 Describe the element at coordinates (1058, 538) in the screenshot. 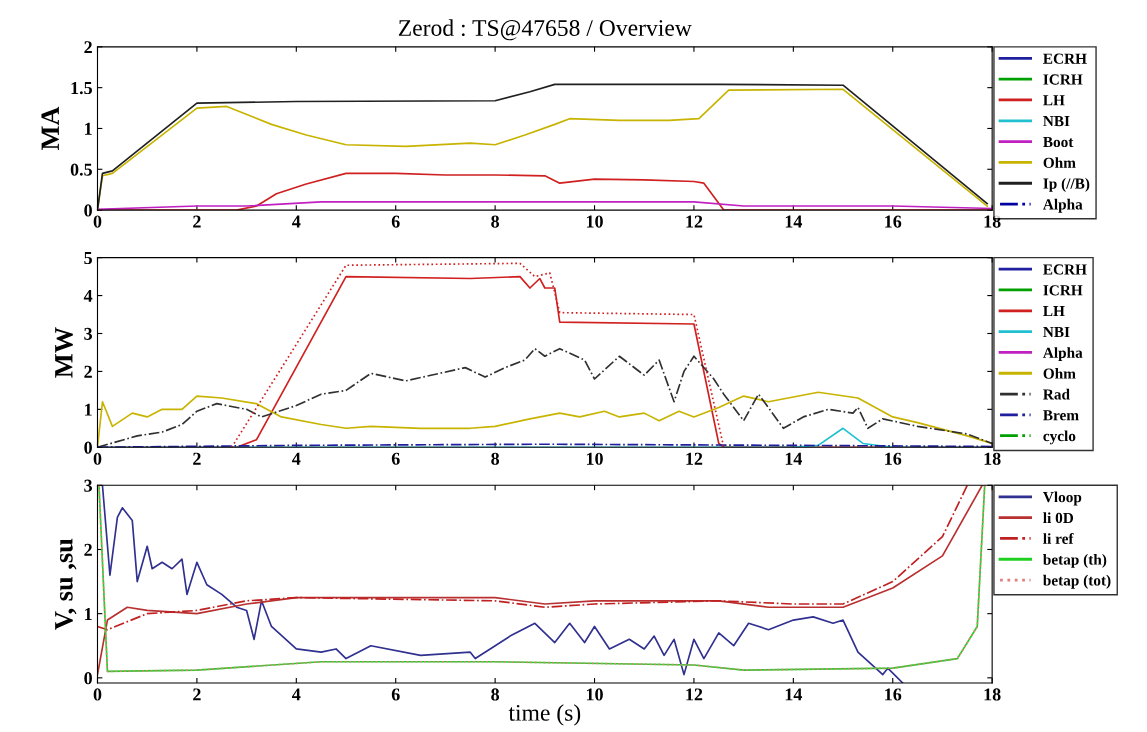

I see `legend-label: li ref` at that location.